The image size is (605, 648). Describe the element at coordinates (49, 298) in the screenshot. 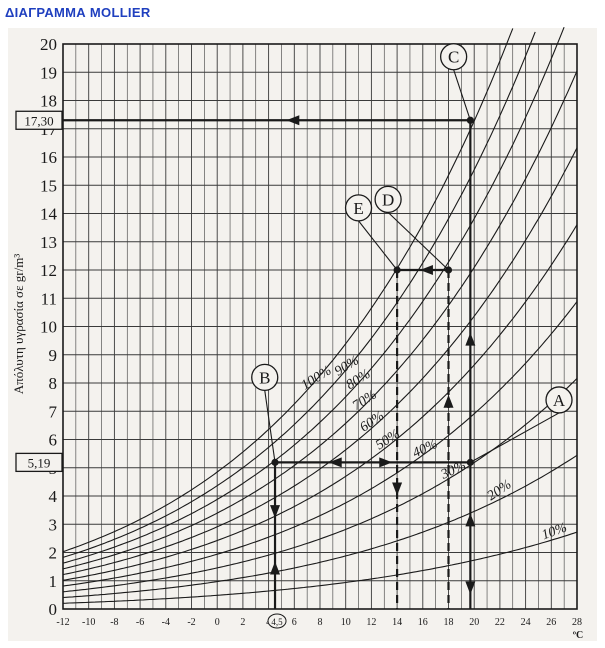

I see `y-tick-label: 11` at that location.